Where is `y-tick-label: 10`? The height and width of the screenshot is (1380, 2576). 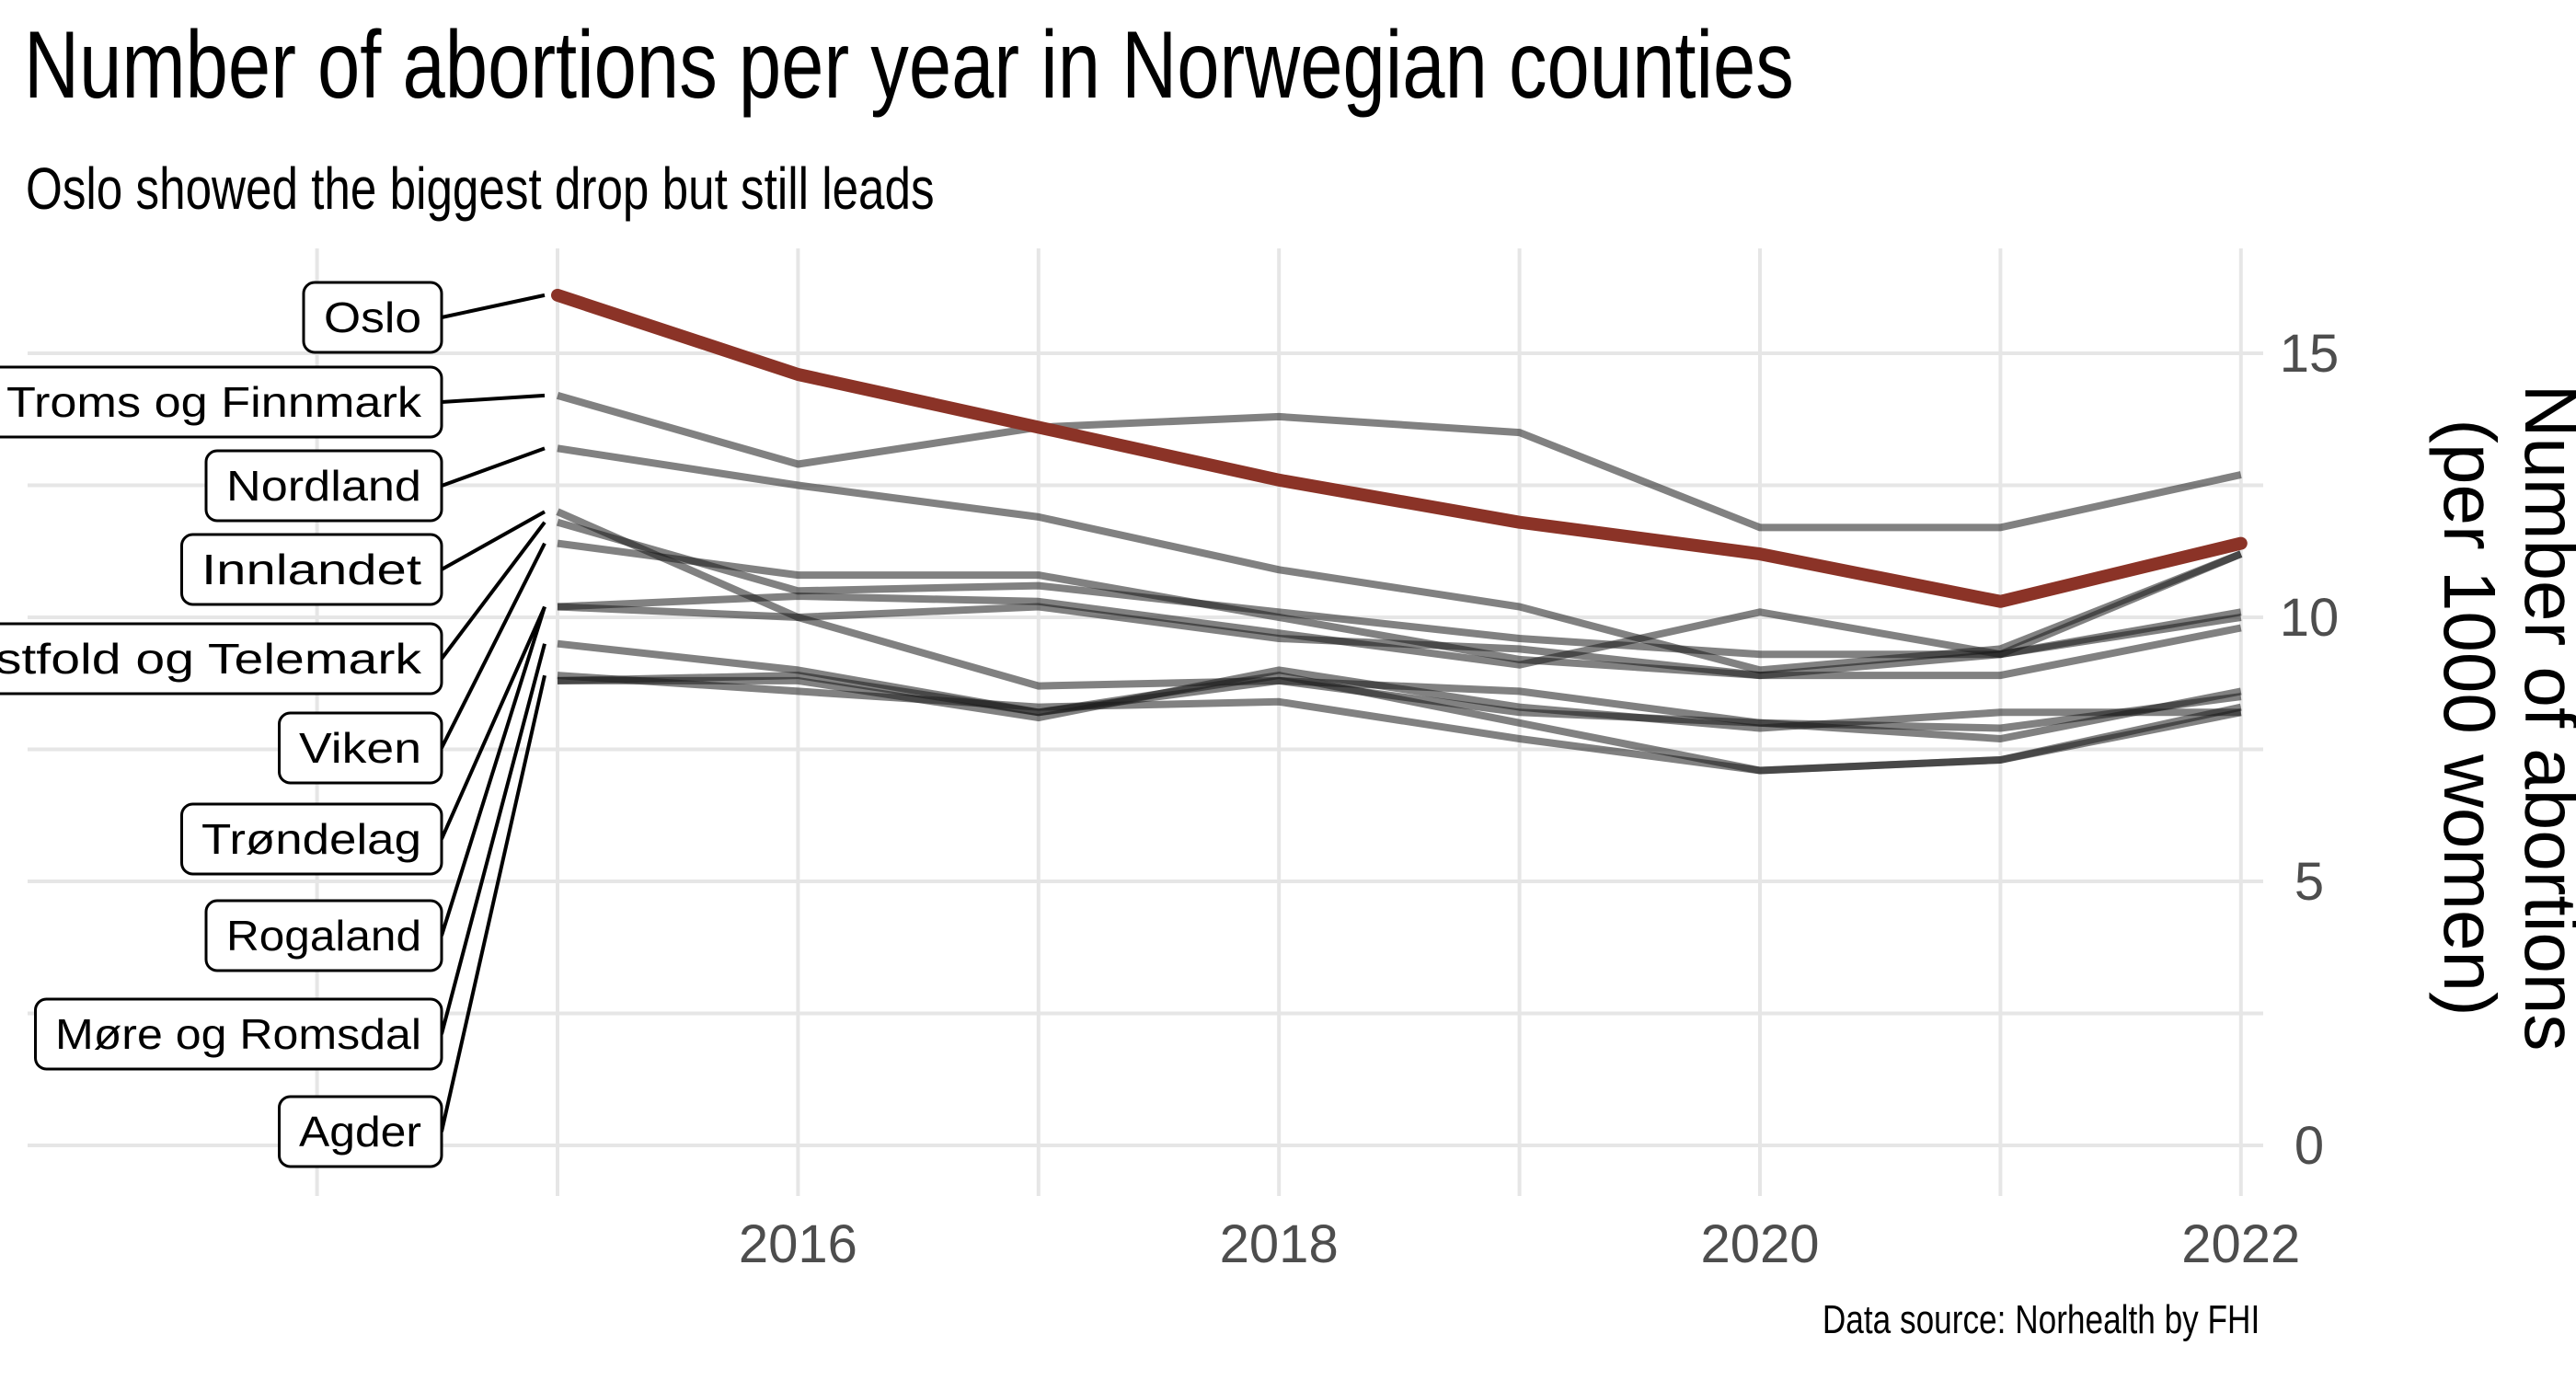 y-tick-label: 10 is located at coordinates (2310, 618).